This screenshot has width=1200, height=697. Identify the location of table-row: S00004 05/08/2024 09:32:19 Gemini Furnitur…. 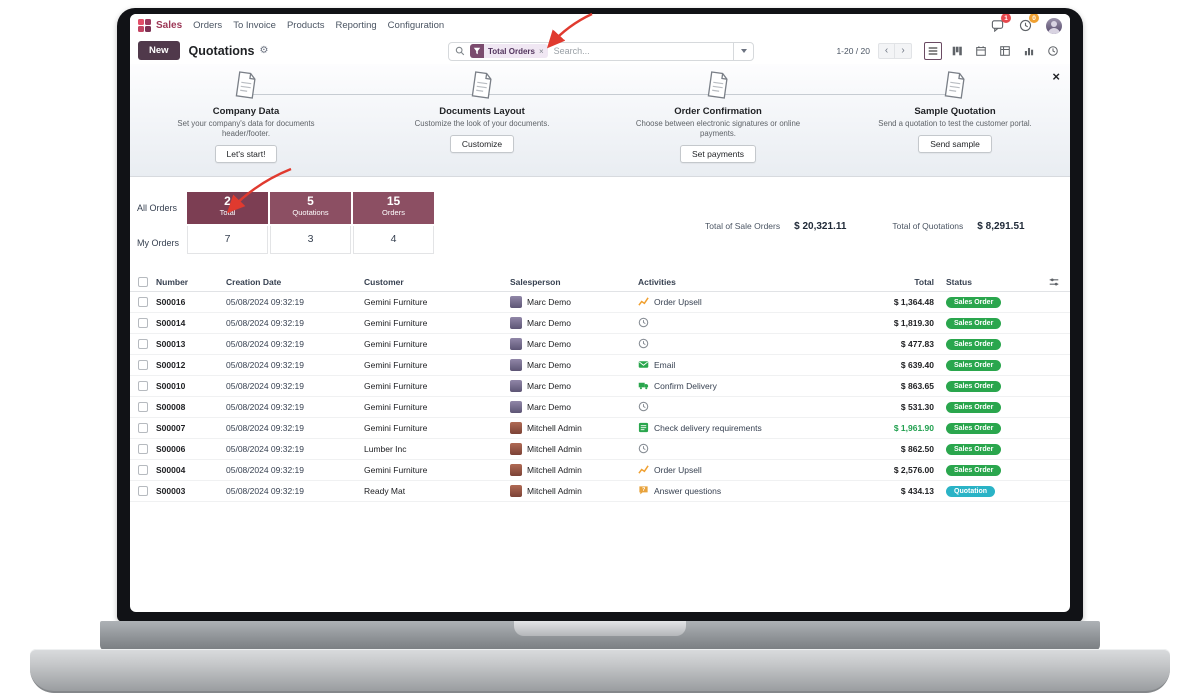
(600, 470).